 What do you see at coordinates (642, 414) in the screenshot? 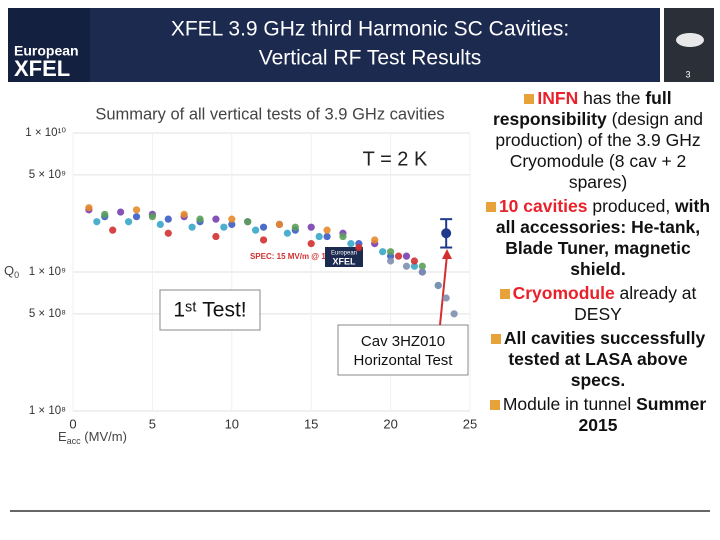
I see `bullet-text: Summer 2015` at bounding box center [642, 414].